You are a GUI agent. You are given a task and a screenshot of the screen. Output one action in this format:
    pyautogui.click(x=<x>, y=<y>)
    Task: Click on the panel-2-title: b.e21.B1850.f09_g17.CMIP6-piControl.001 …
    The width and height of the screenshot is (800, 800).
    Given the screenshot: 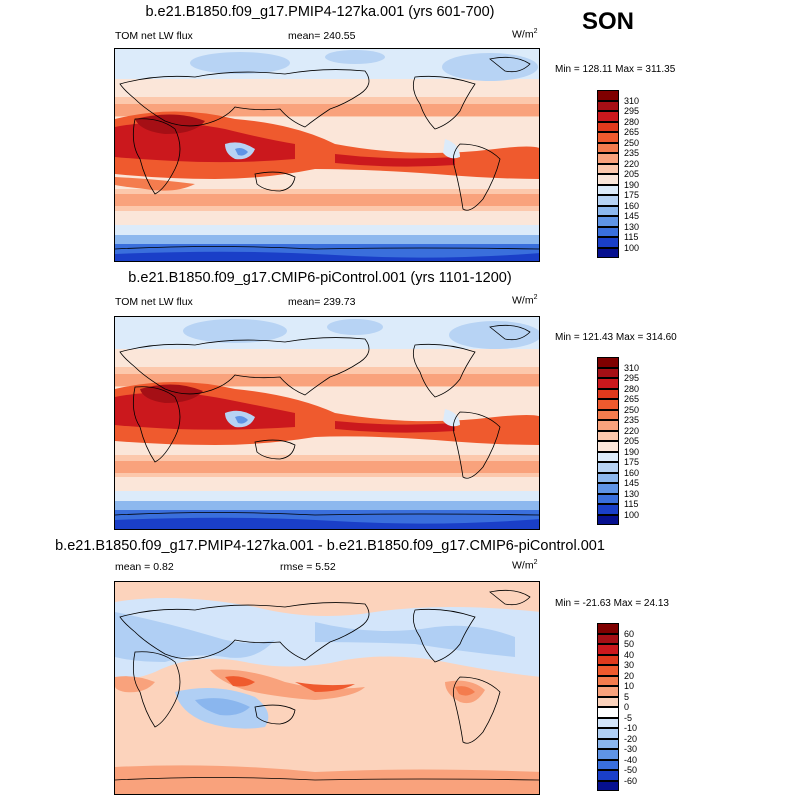 What is the action you would take?
    pyautogui.click(x=320, y=278)
    